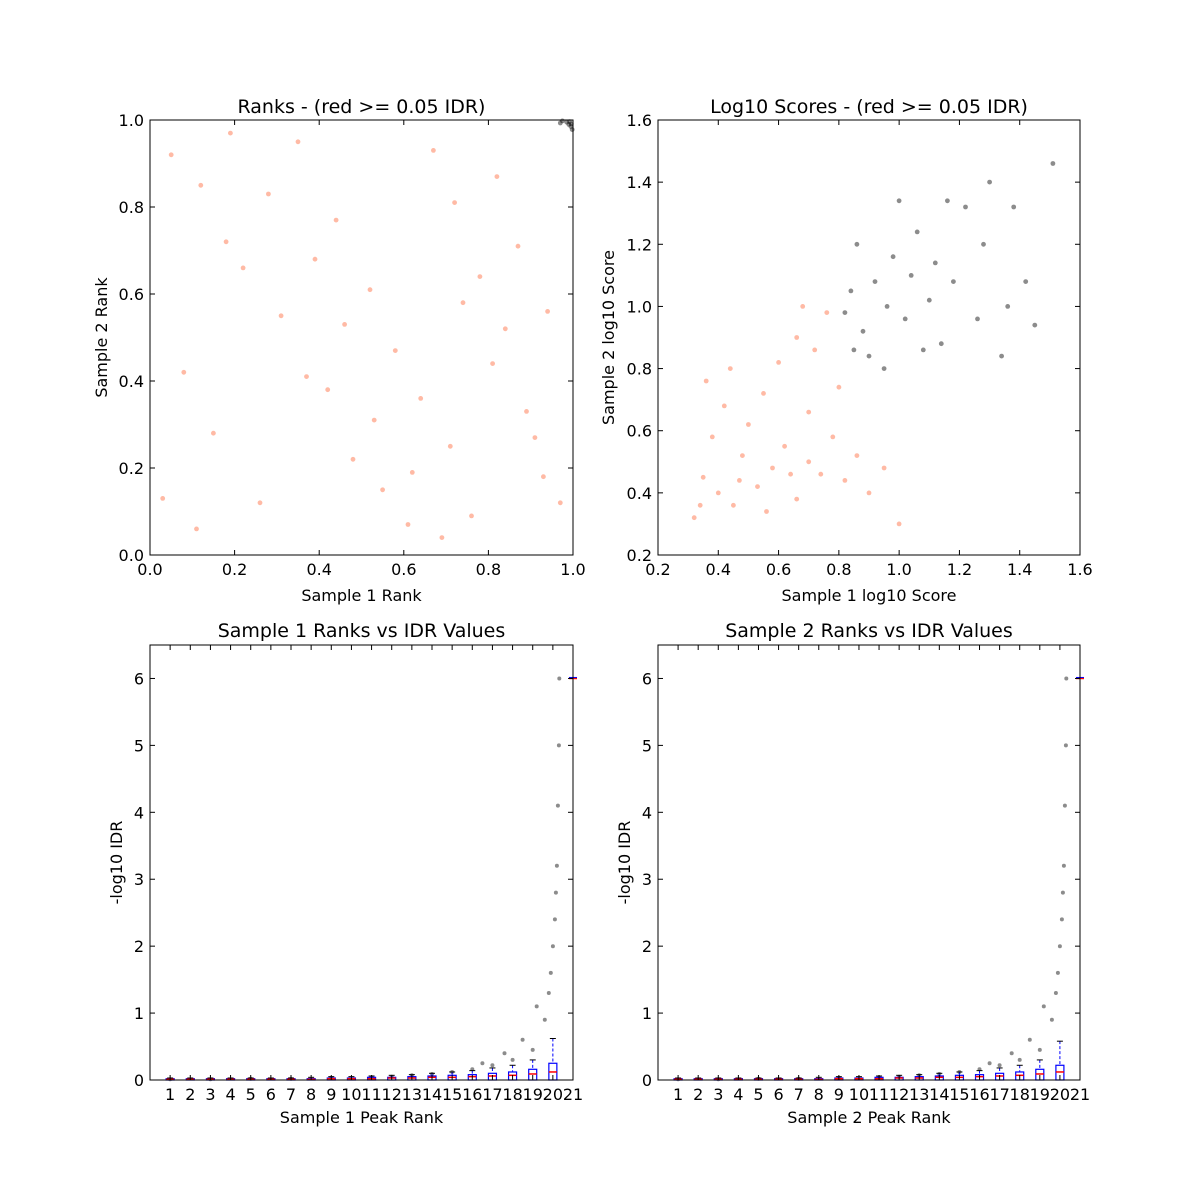 The height and width of the screenshot is (1200, 1200). What do you see at coordinates (869, 631) in the screenshot?
I see `panel-title: Sample 2 Ranks vs IDR Values` at bounding box center [869, 631].